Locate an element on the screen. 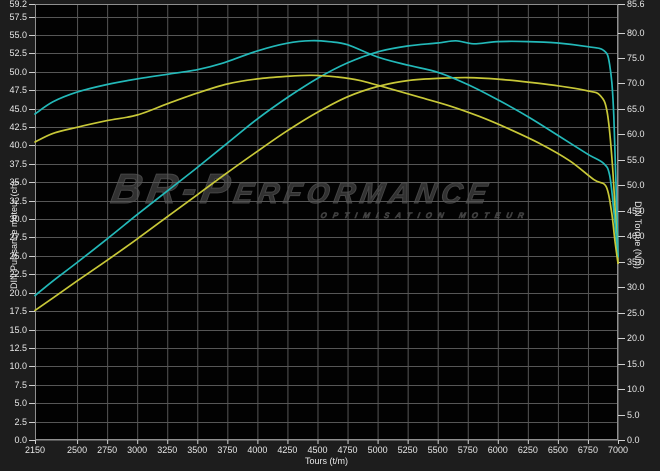 This screenshot has width=660, height=471. y-left-tick-label: 35.0 is located at coordinates (18, 182).